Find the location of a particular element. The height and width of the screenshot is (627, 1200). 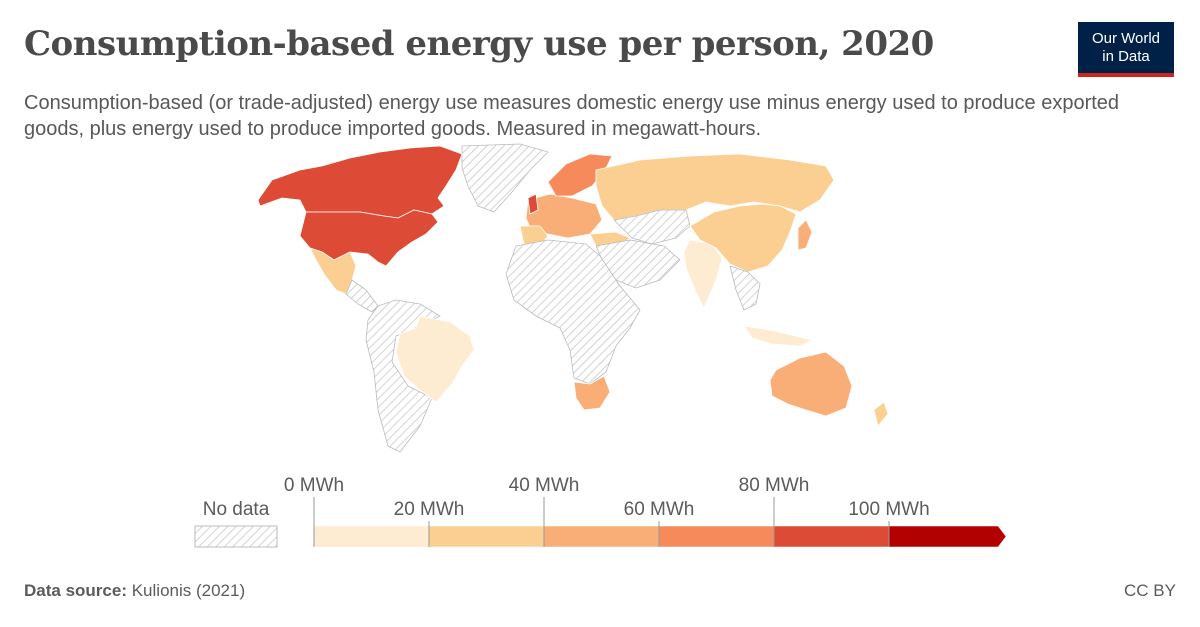

region-africa-nodata is located at coordinates (573, 312).